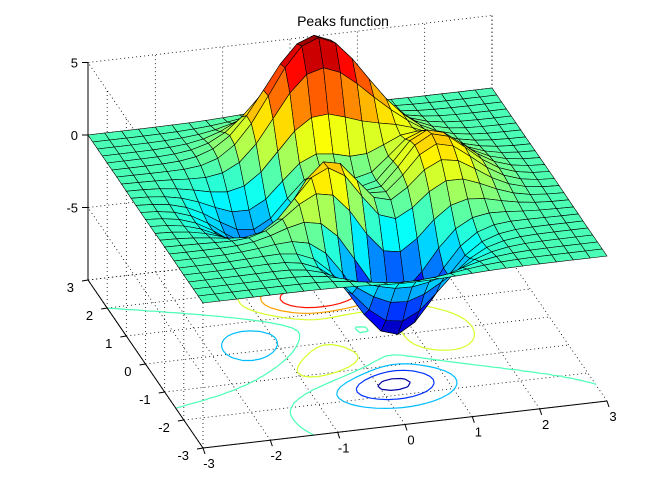  What do you see at coordinates (164, 427) in the screenshot?
I see `y-tick-label: -2` at bounding box center [164, 427].